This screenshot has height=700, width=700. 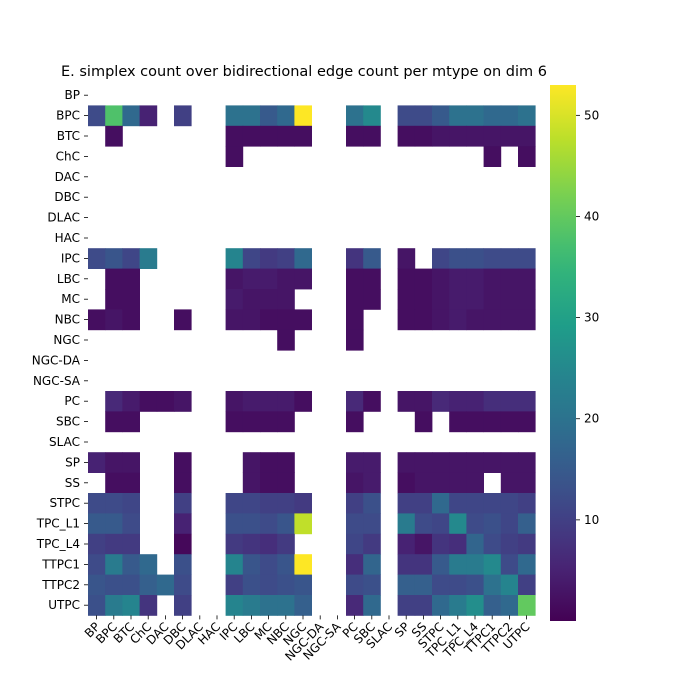 I want to click on colorbar-tick-label: 40, so click(x=591, y=216).